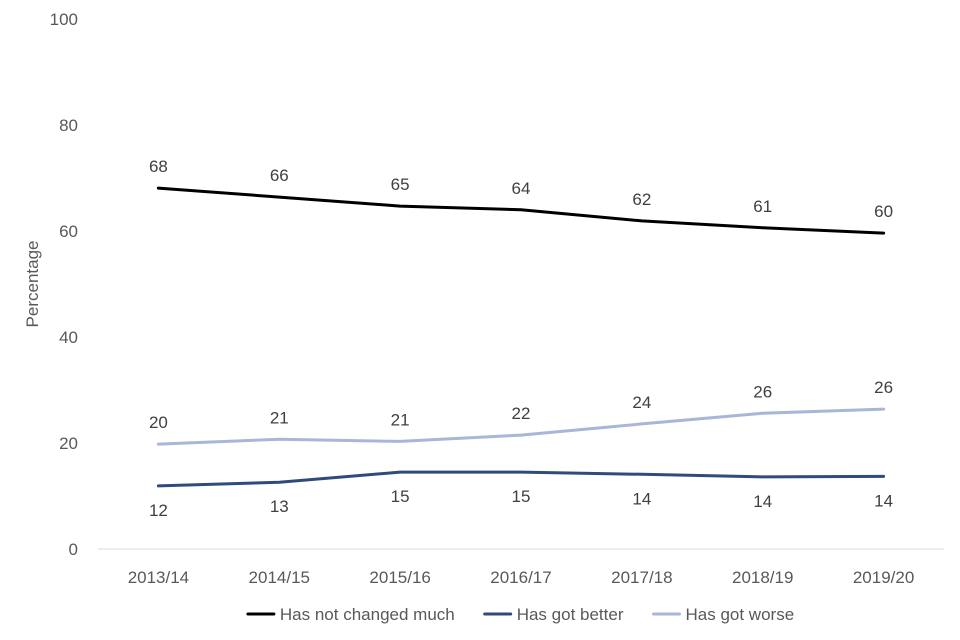 This screenshot has height=640, width=960. What do you see at coordinates (73, 549) in the screenshot?
I see `y-tick-label: 0` at bounding box center [73, 549].